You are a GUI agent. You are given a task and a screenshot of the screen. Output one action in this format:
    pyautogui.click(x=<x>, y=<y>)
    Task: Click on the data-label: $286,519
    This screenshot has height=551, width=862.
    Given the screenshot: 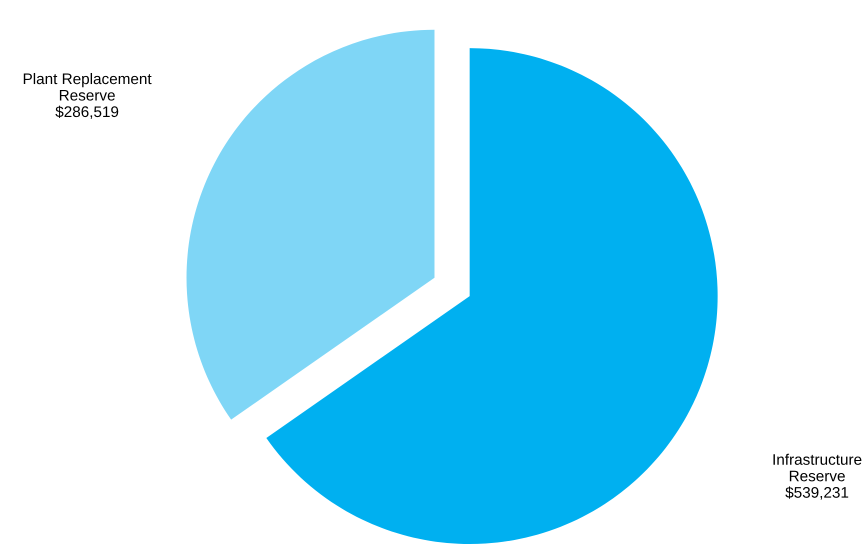 What is the action you would take?
    pyautogui.click(x=86, y=112)
    